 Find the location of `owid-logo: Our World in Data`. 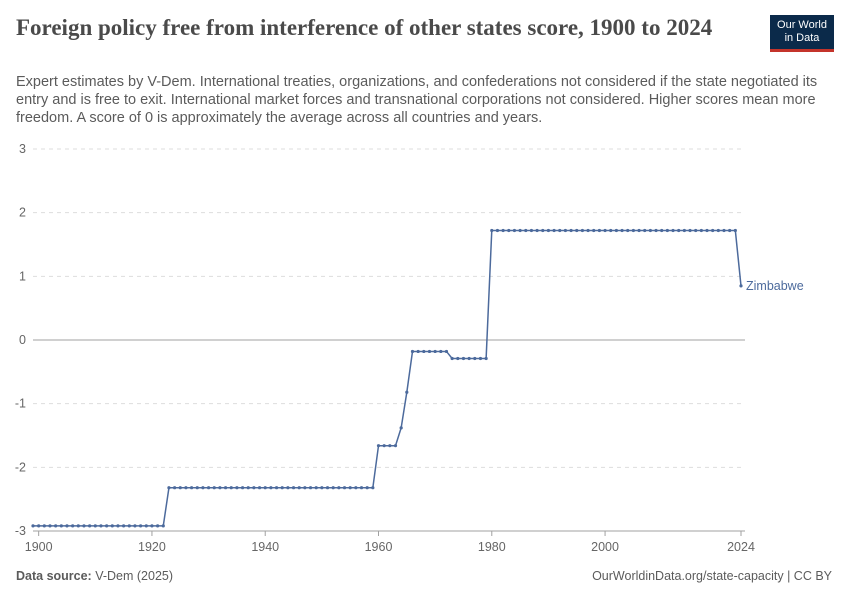

owid-logo: Our World in Data is located at coordinates (802, 33).